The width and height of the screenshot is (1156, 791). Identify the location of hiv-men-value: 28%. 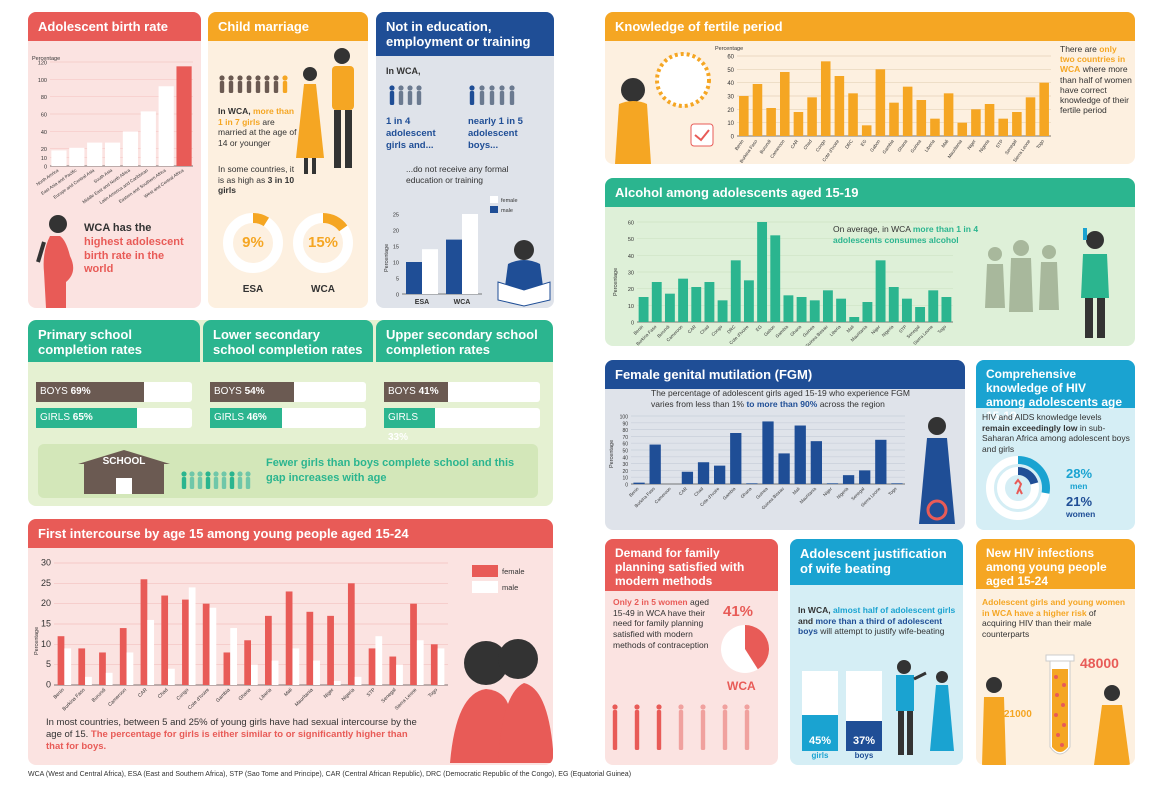
(1079, 473).